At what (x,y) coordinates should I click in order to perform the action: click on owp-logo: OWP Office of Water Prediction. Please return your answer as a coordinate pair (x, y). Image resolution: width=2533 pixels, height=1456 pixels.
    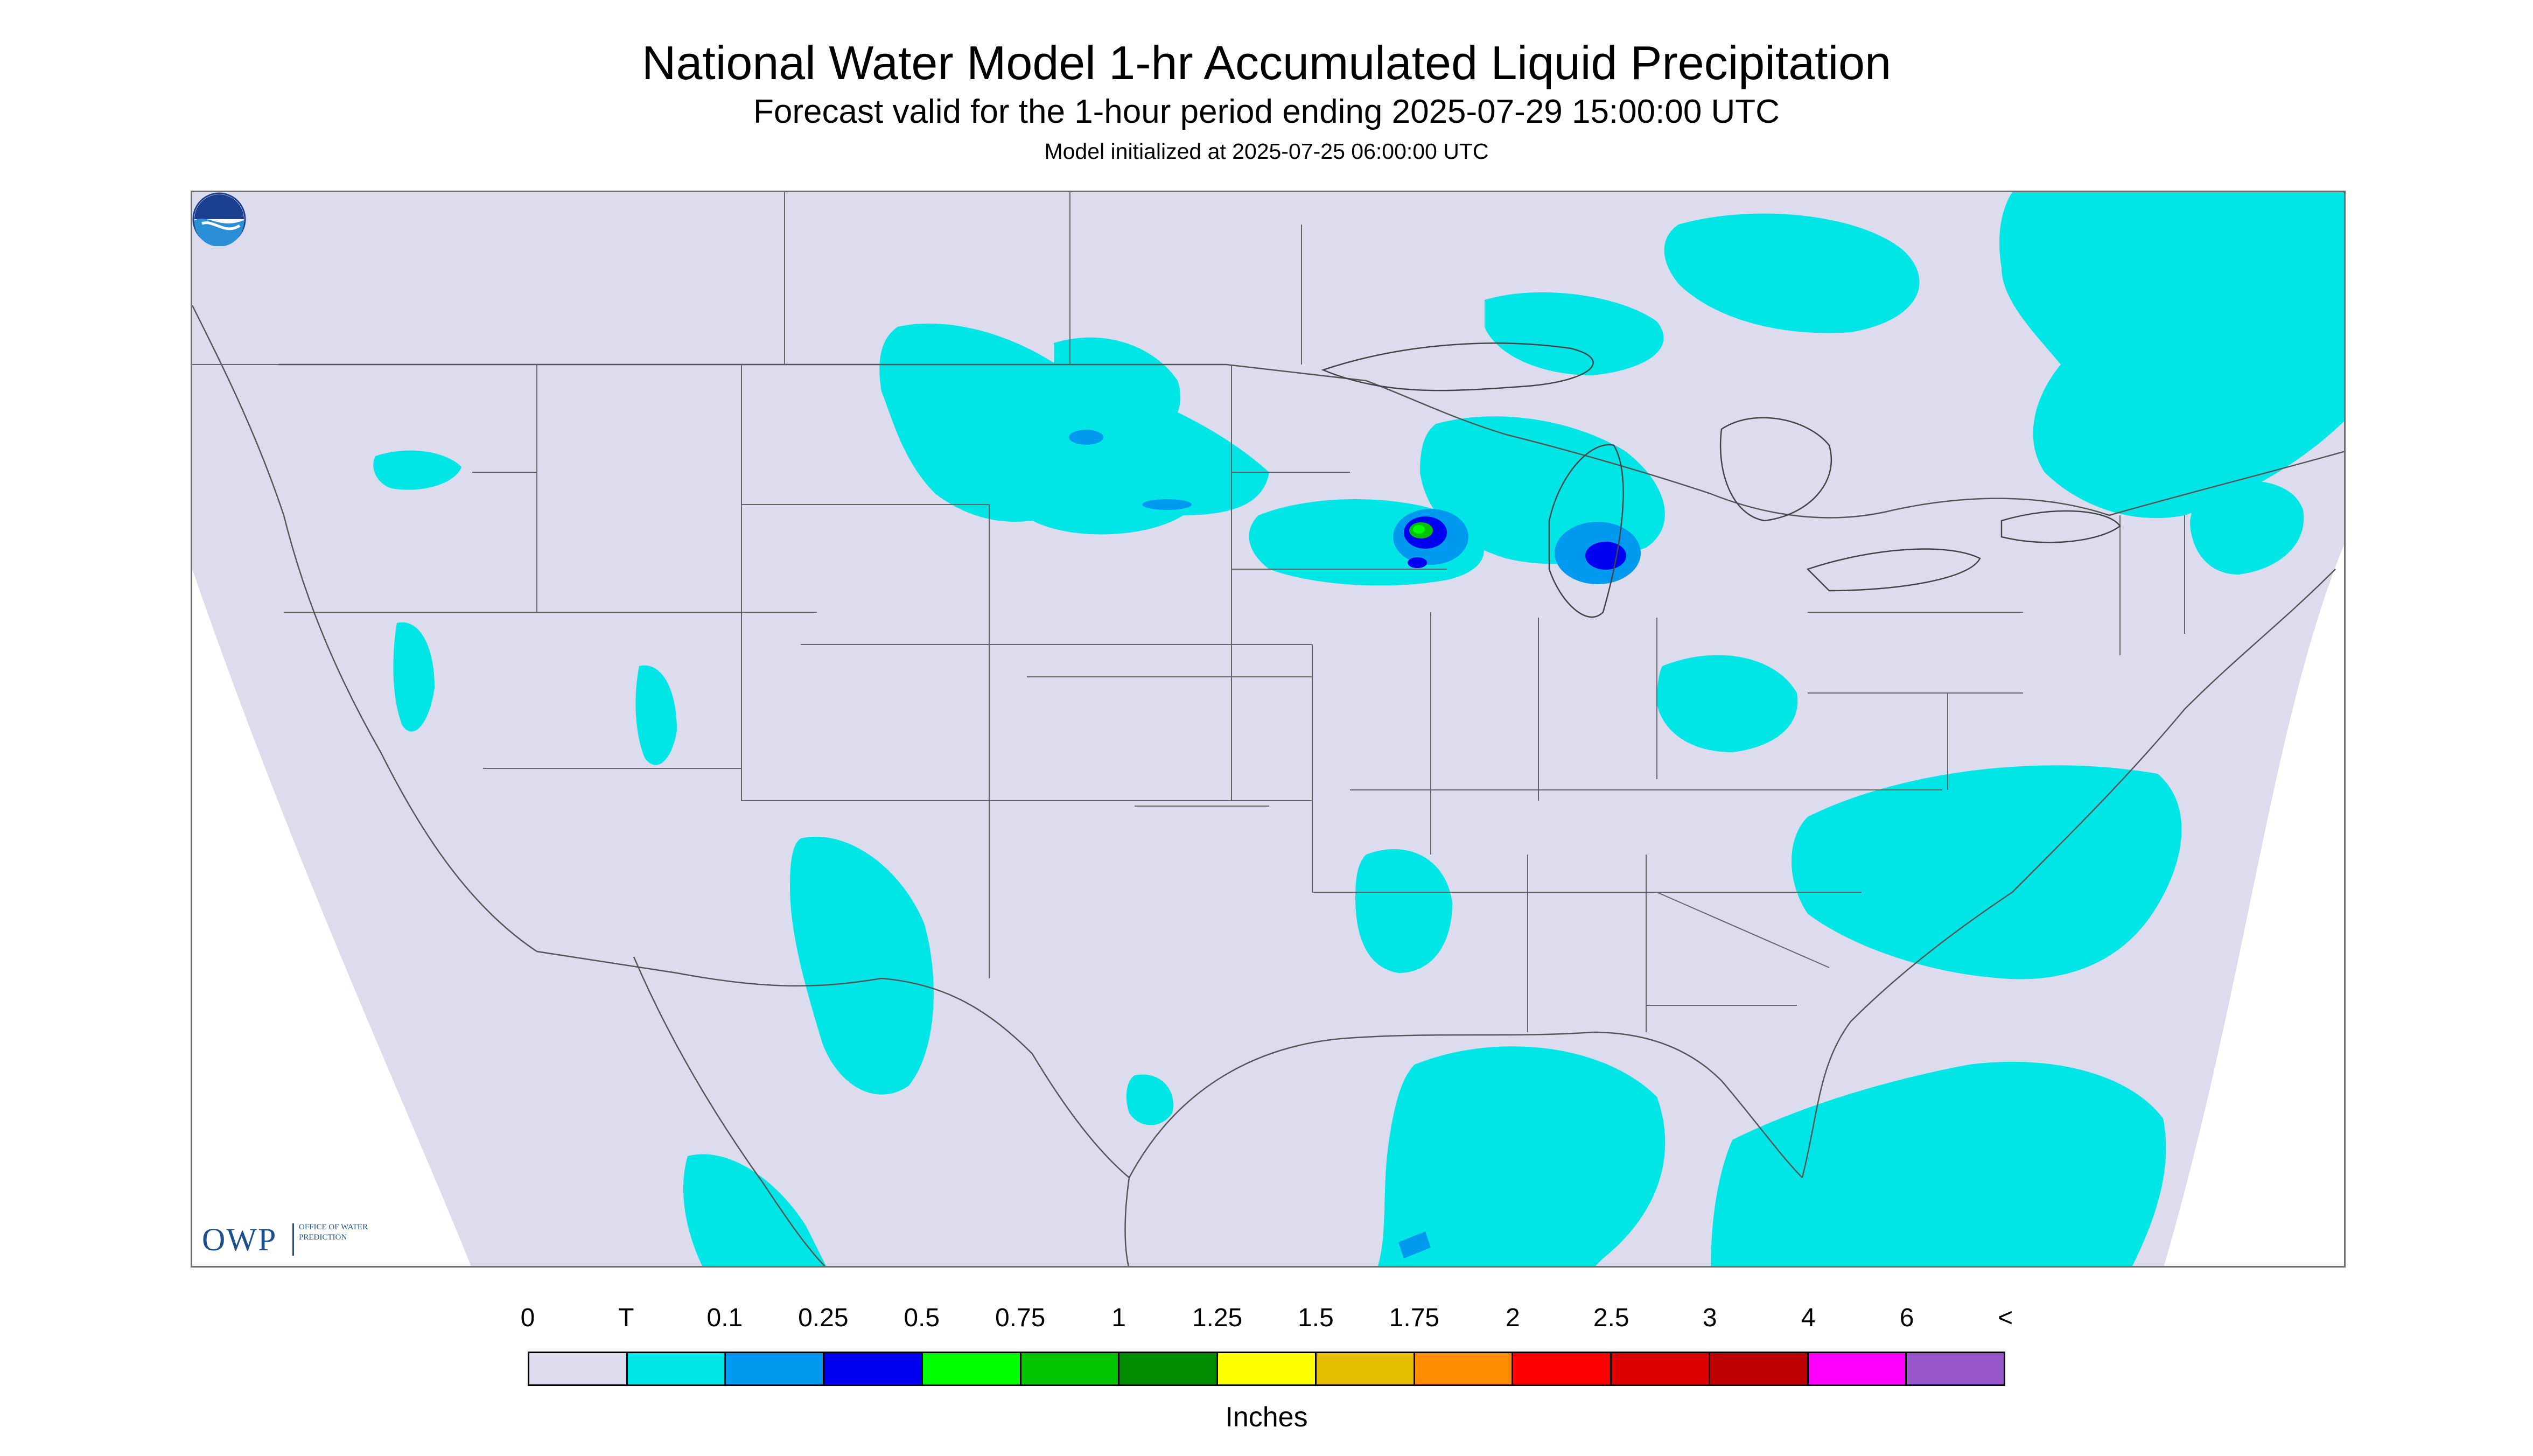
    Looking at the image, I should click on (291, 1239).